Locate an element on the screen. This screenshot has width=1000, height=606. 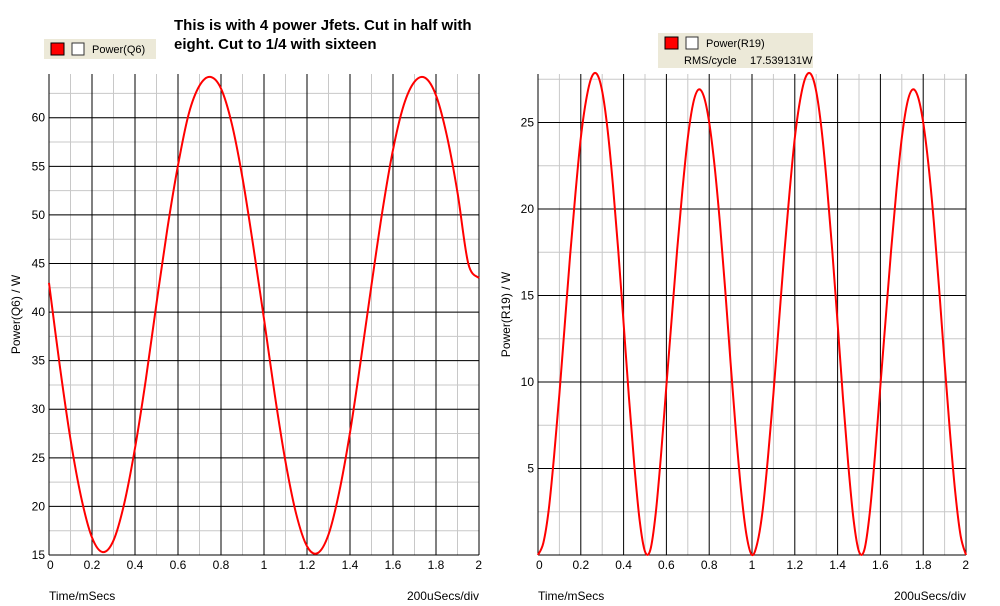
rms-value: 17.539131W is located at coordinates (781, 61).